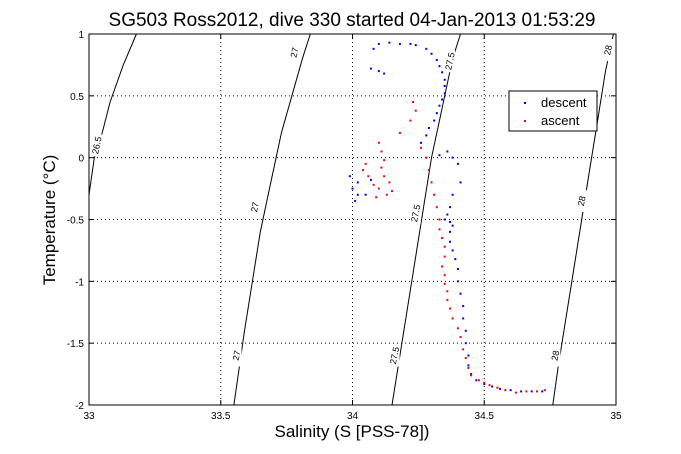 Image resolution: width=681 pixels, height=454 pixels. Describe the element at coordinates (616, 416) in the screenshot. I see `x-tick-label: 35` at that location.